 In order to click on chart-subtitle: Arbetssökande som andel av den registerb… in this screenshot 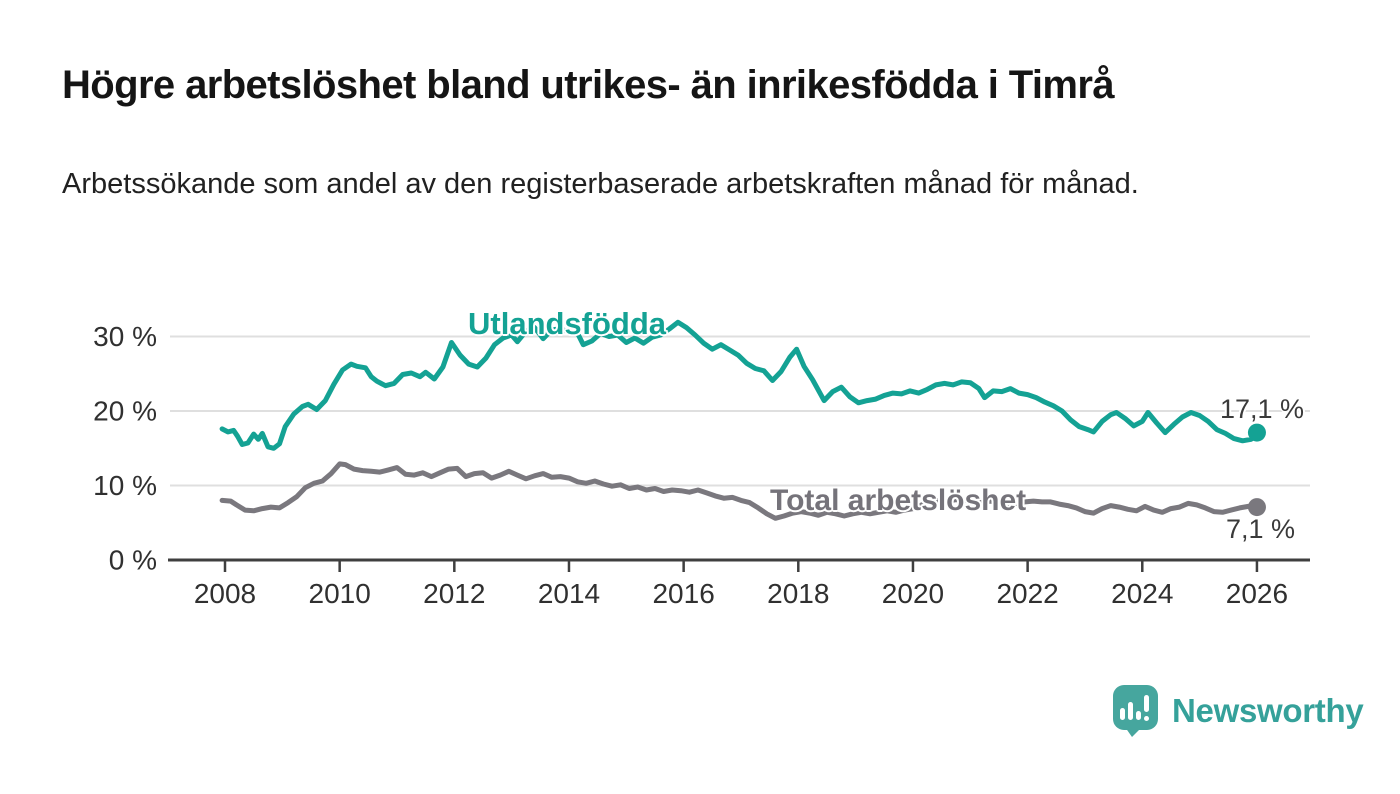, I will do `click(600, 184)`.